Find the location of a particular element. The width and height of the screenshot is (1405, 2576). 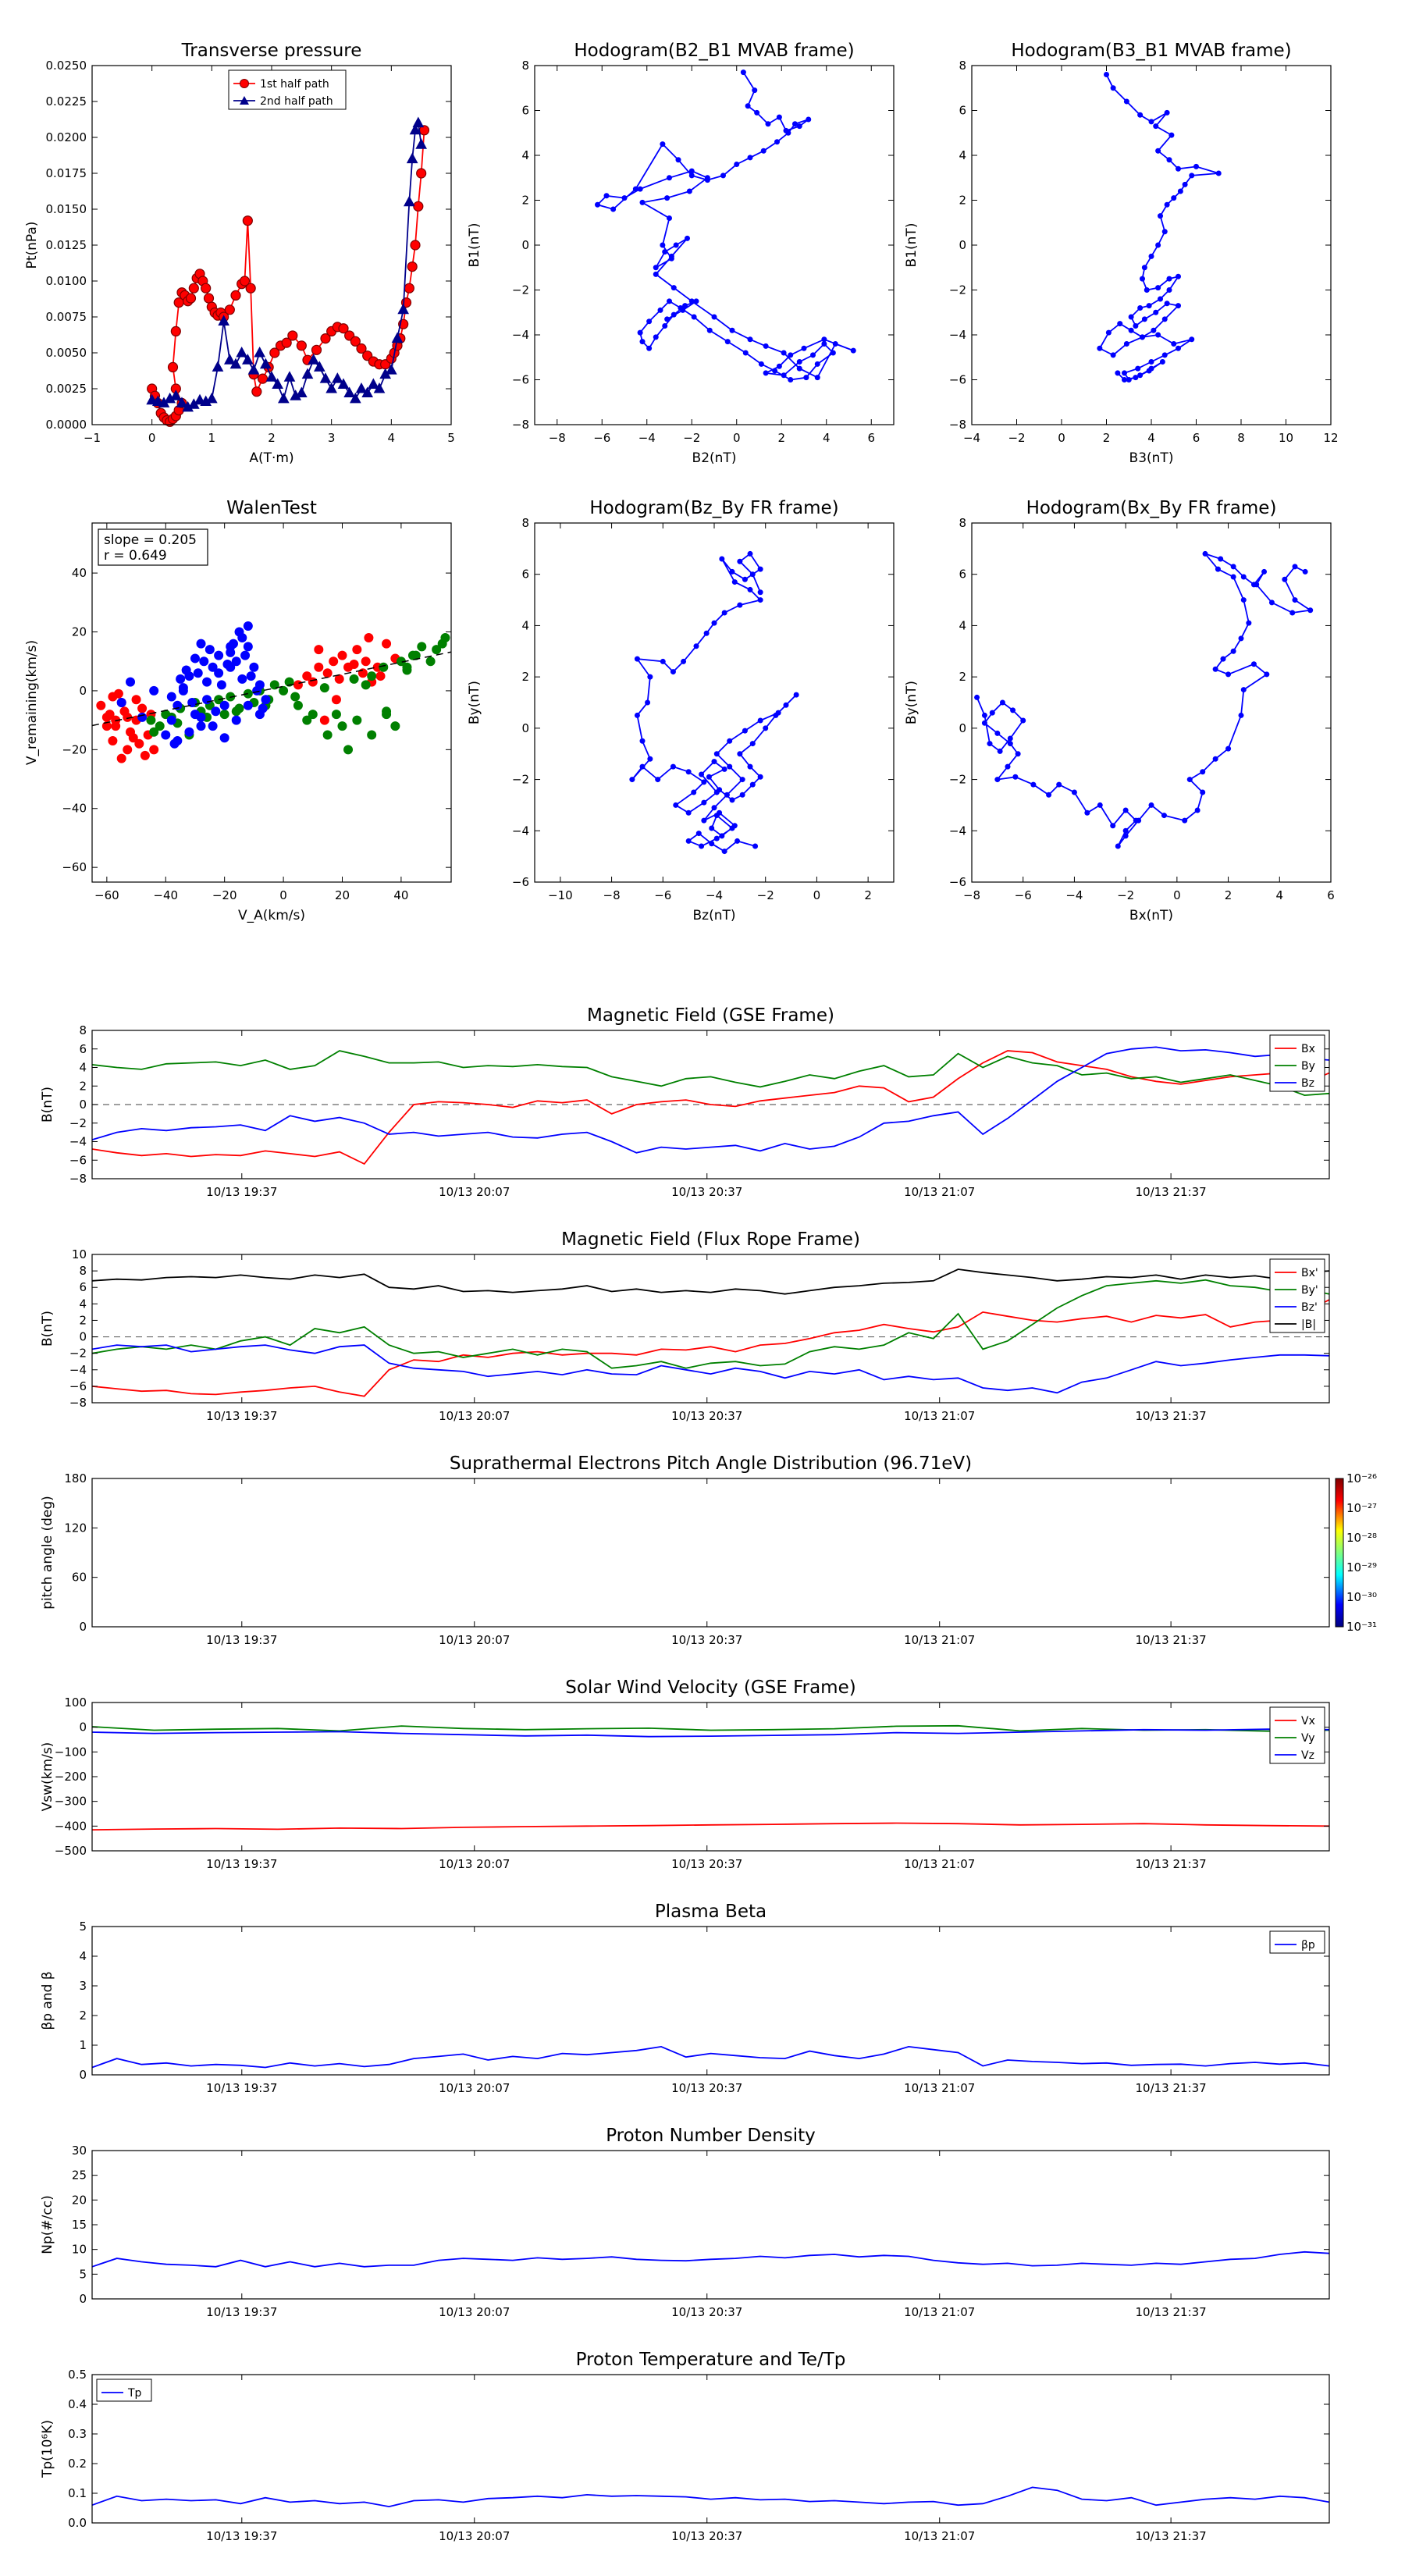

y-tick-label: 0.0175 is located at coordinates (67, 173).